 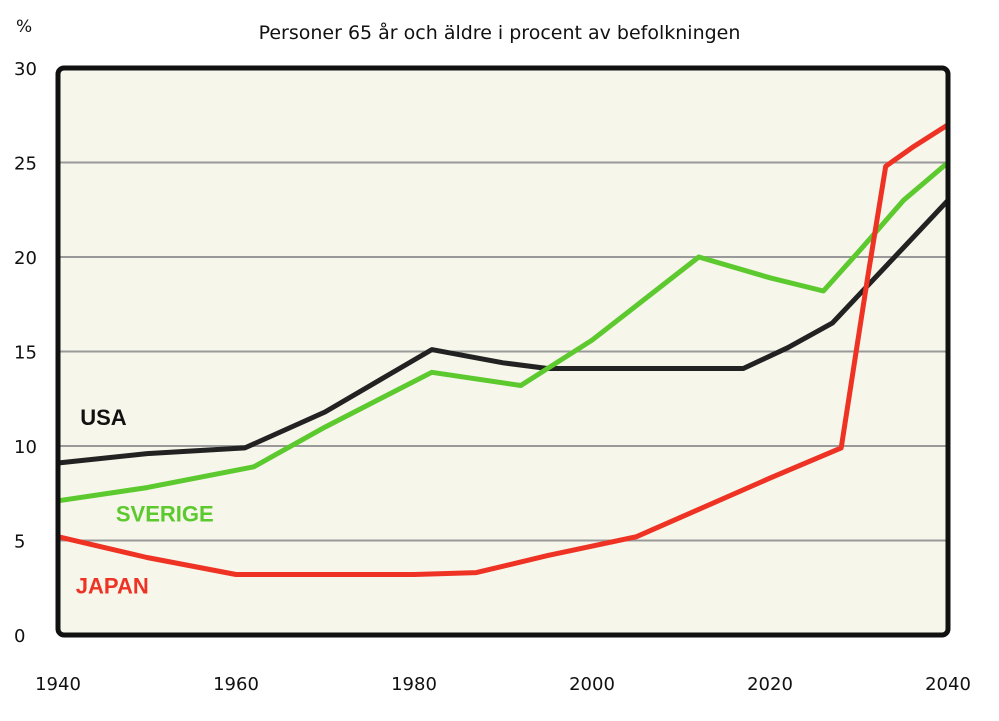 I want to click on y-axis-ticks: 0 5 10 15 20 25 30, so click(x=25, y=353).